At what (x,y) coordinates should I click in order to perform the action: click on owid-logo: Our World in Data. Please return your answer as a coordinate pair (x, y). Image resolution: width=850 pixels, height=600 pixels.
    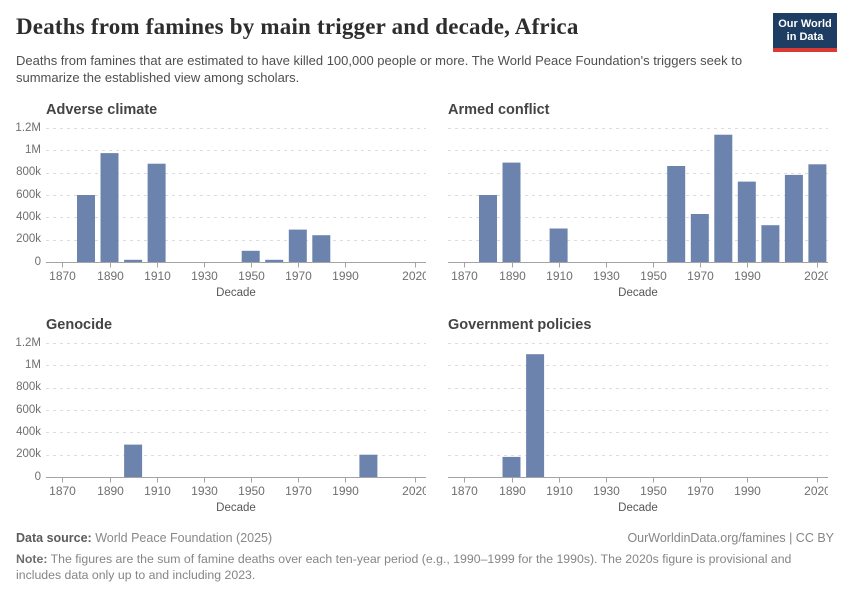
    Looking at the image, I should click on (805, 32).